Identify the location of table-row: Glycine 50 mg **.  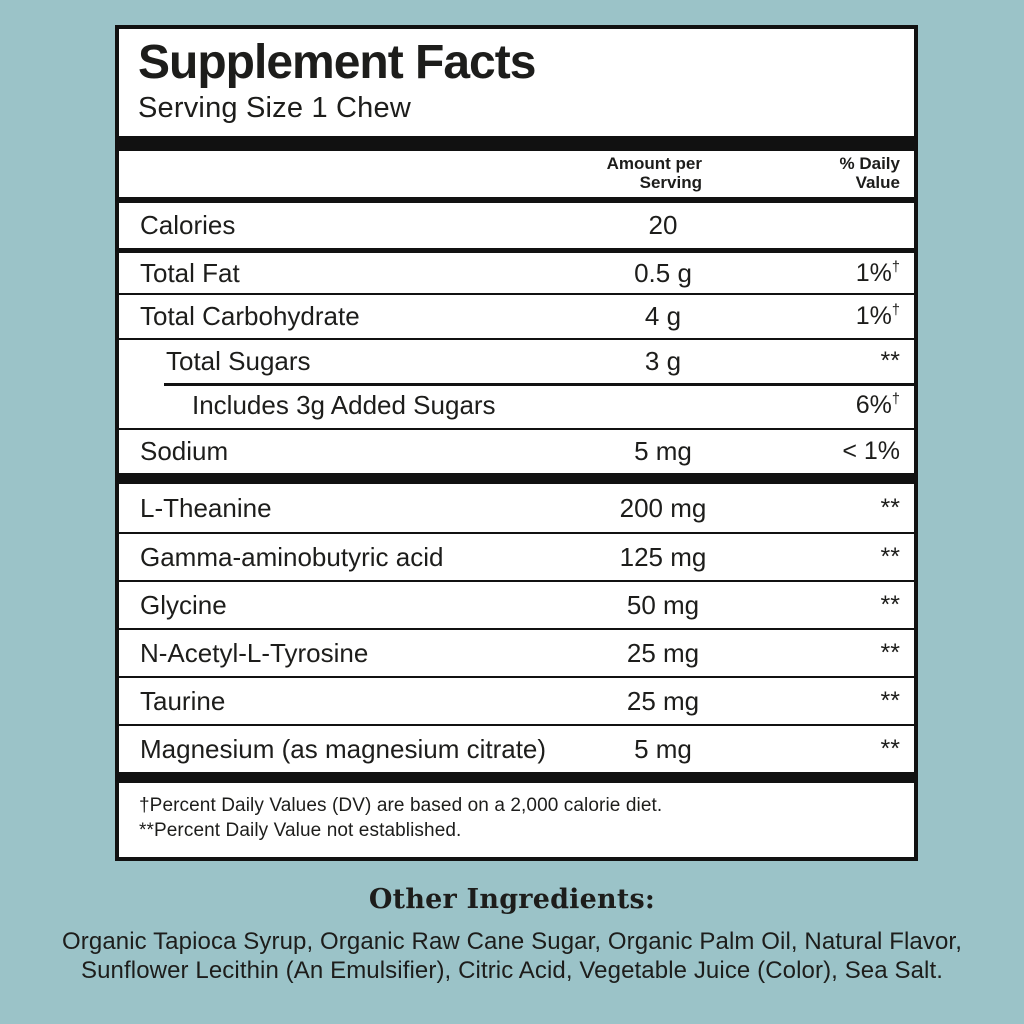
(516, 604).